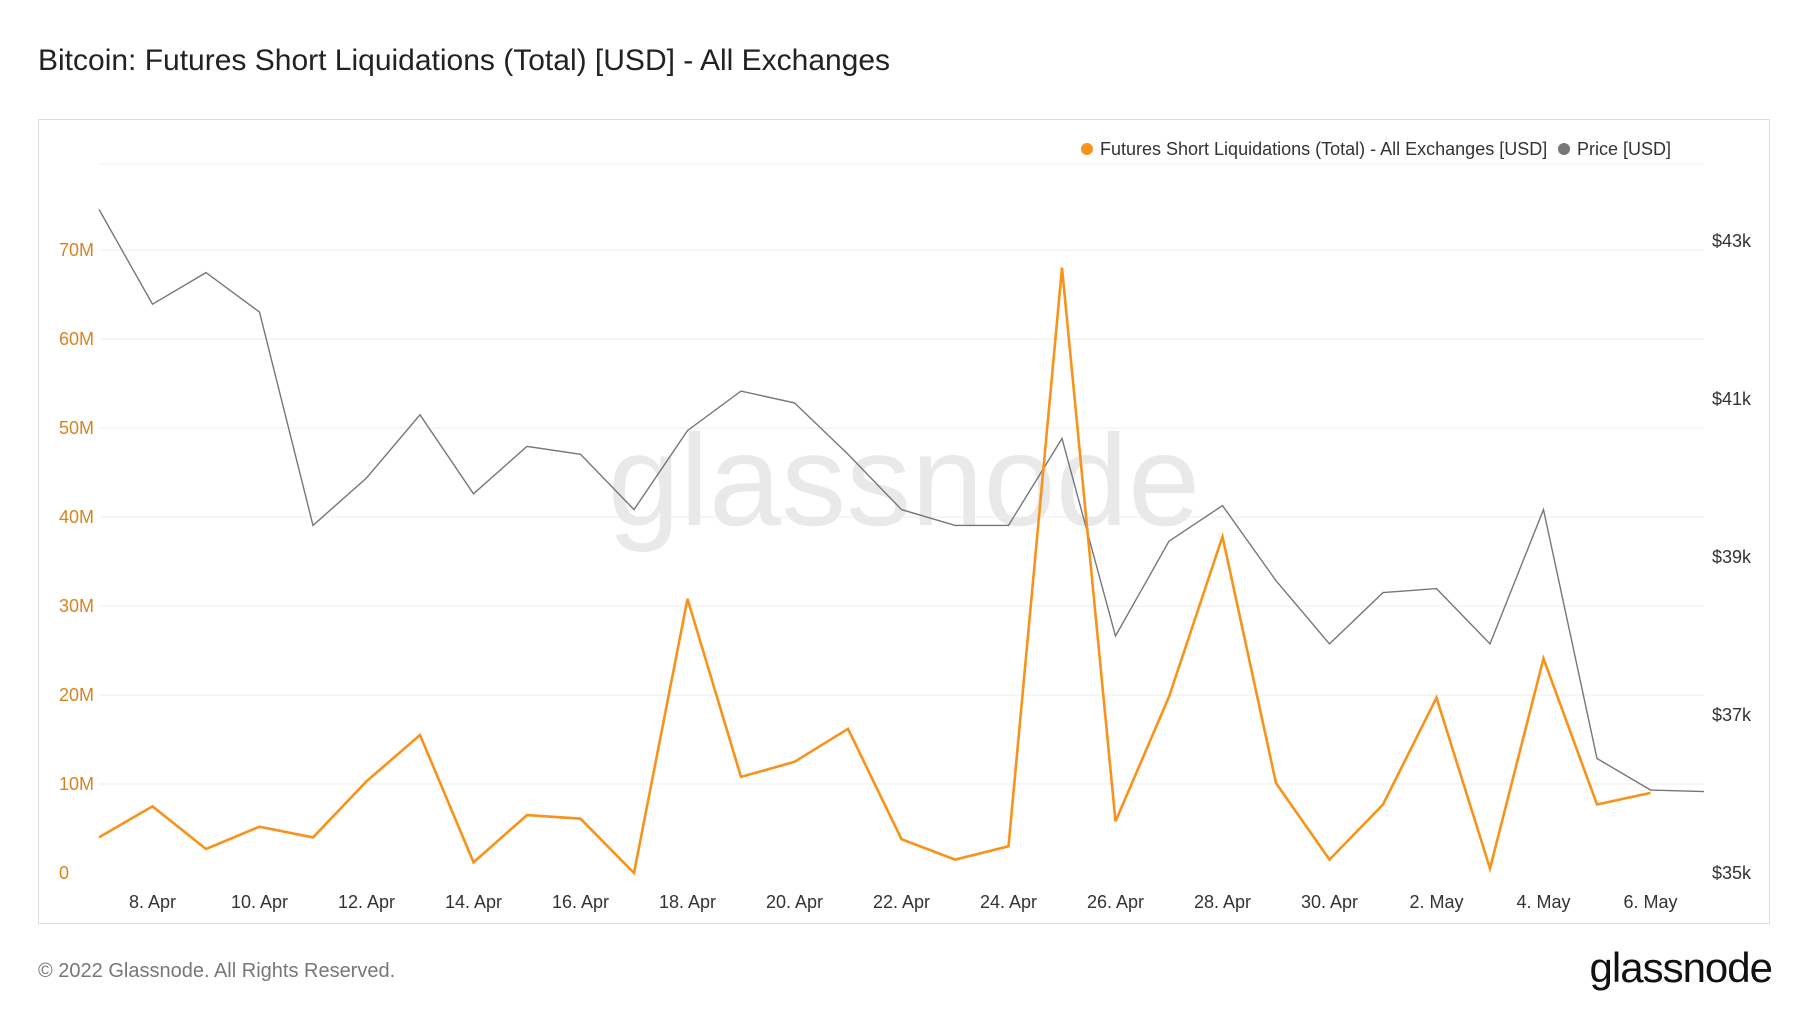  Describe the element at coordinates (76, 428) in the screenshot. I see `left-axis-tick-label: 50M` at that location.